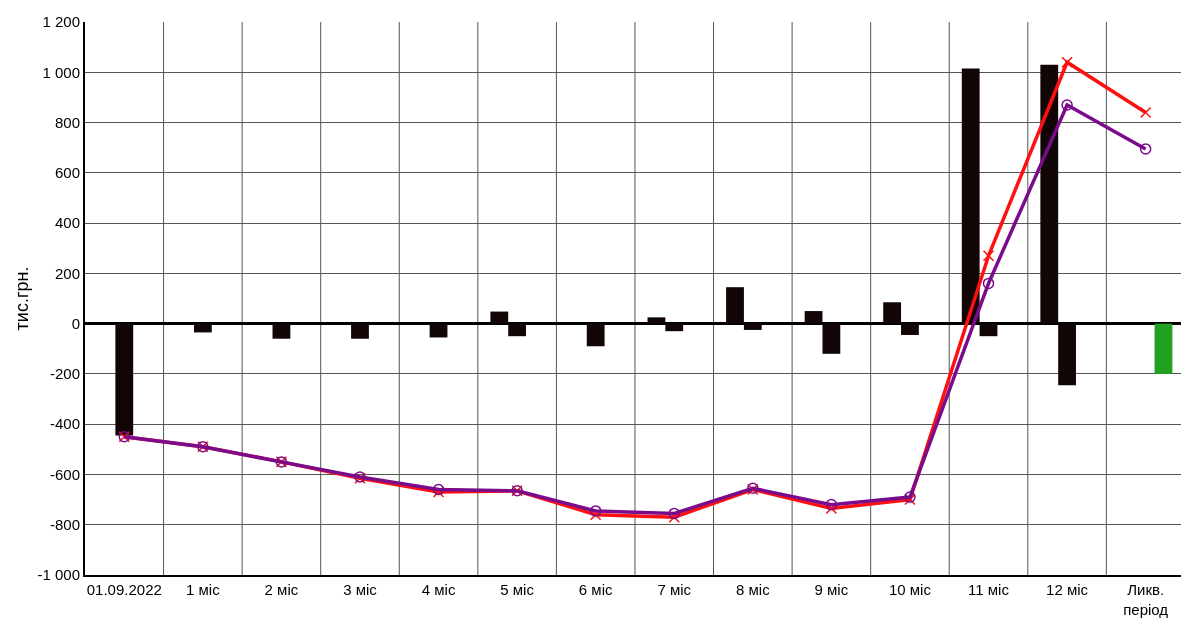 The height and width of the screenshot is (625, 1189). What do you see at coordinates (67, 122) in the screenshot?
I see `y-tick-label: 800` at bounding box center [67, 122].